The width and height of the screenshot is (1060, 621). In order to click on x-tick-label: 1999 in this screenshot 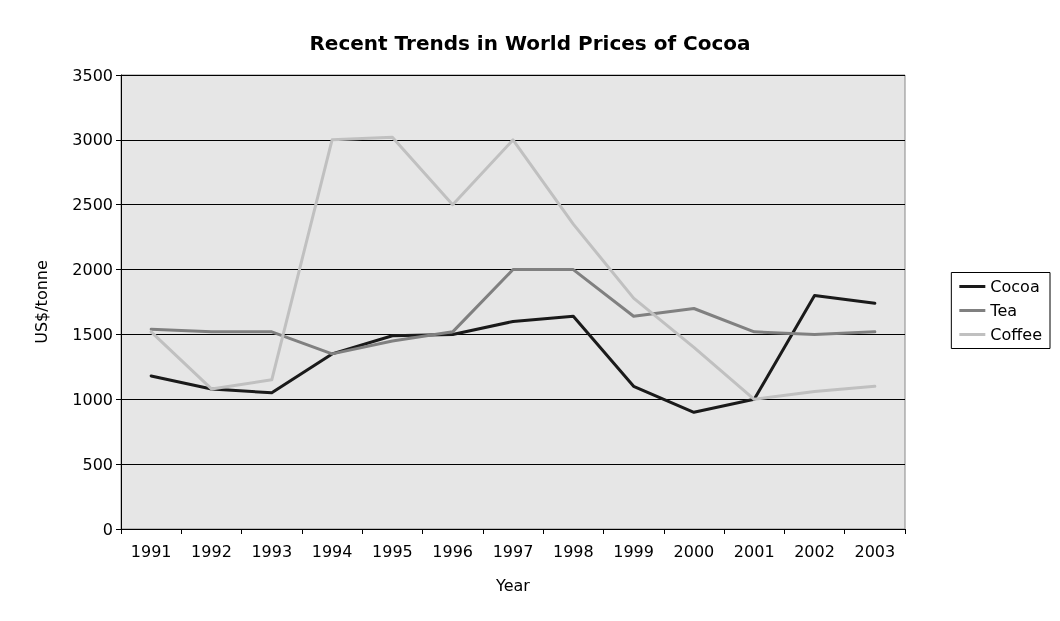, I will do `click(633, 551)`.